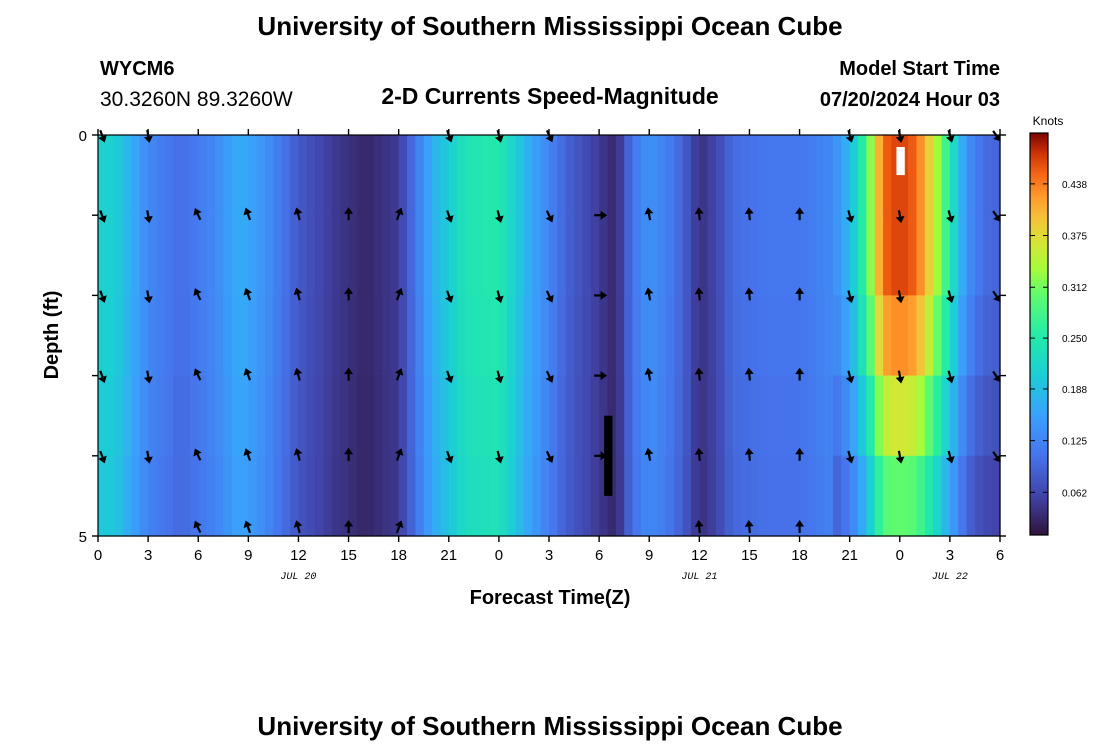  What do you see at coordinates (1058, 339) in the screenshot?
I see `colorbar-ticks: 0.062 0.125 0.188 0.250 0.312 0.375 0.438` at bounding box center [1058, 339].